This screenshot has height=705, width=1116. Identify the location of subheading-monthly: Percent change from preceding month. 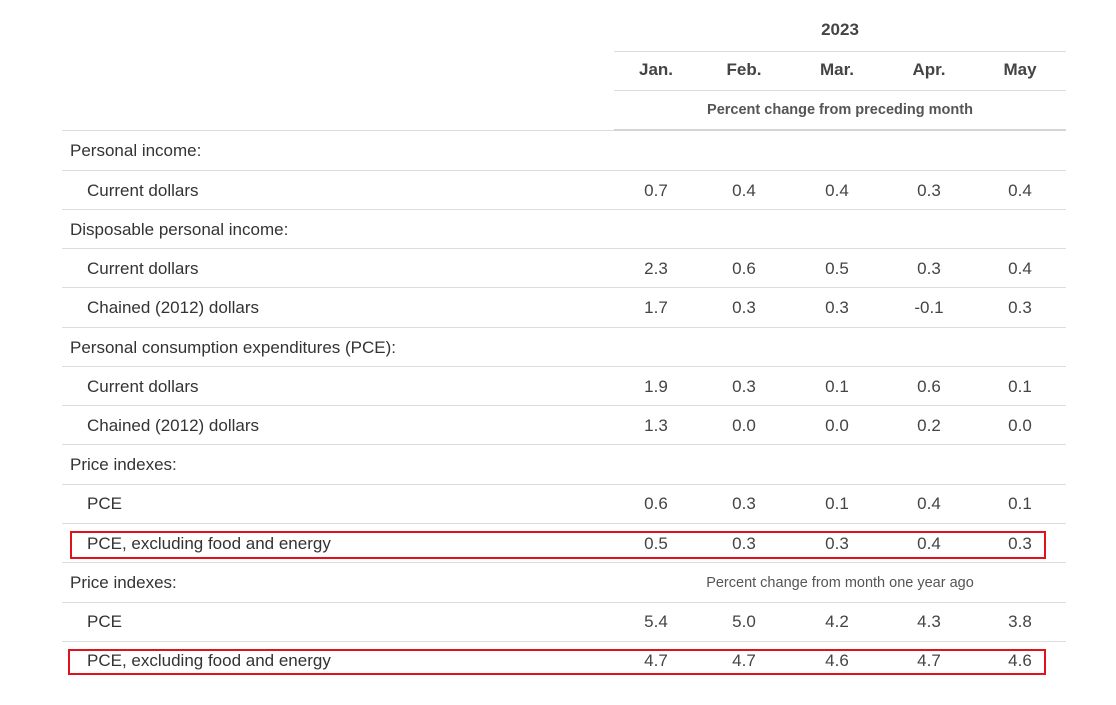
(840, 110).